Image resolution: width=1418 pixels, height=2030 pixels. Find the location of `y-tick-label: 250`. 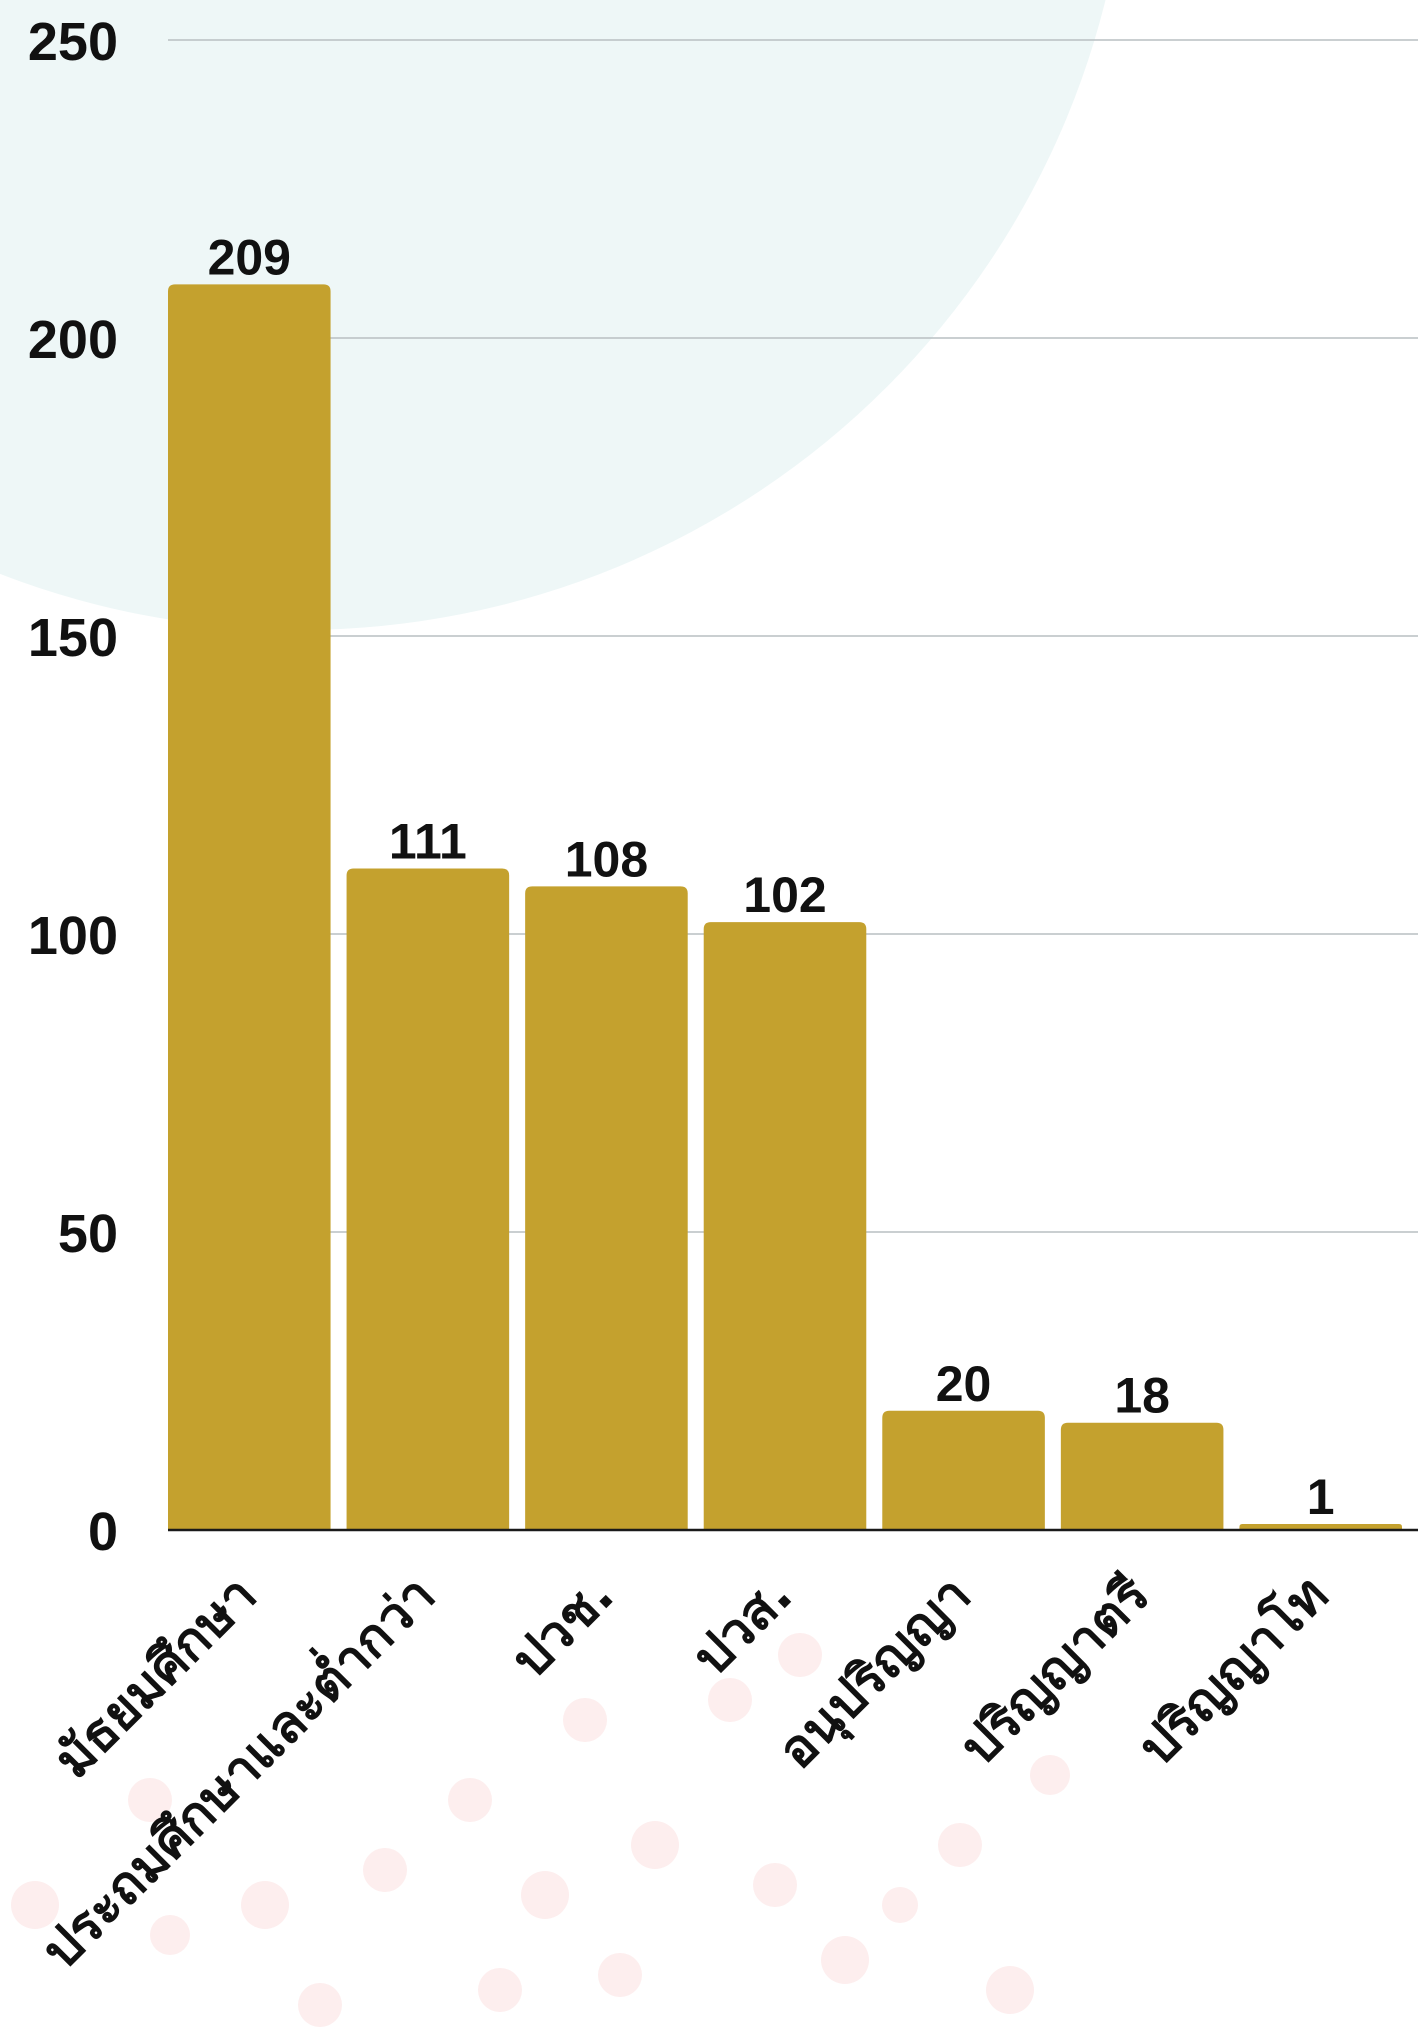

y-tick-label: 250 is located at coordinates (73, 42).